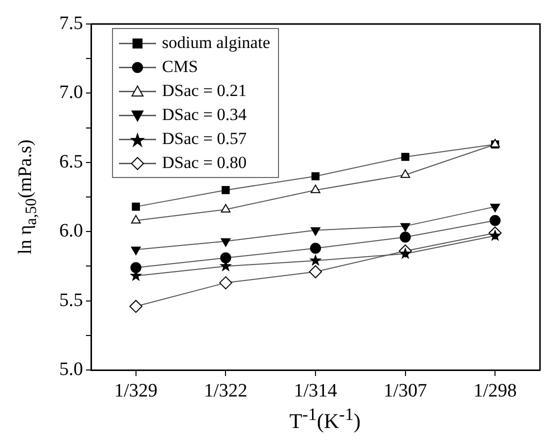 This screenshot has height=444, width=547. I want to click on x-tick-label: 1/329, so click(136, 391).